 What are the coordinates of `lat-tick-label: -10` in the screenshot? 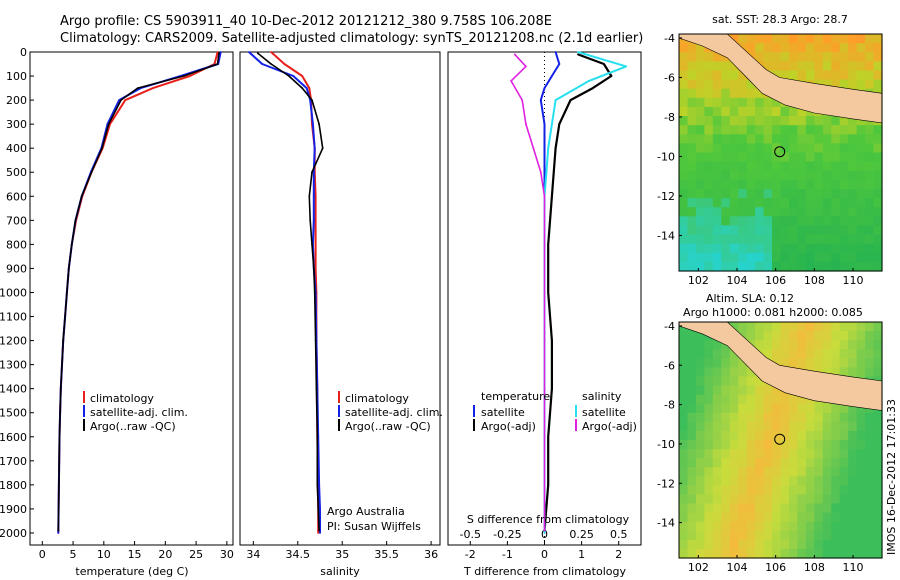 It's located at (666, 156).